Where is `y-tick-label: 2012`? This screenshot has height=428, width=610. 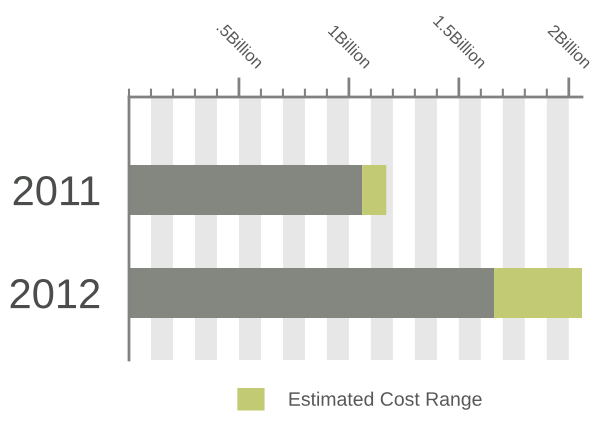 y-tick-label: 2012 is located at coordinates (55, 294).